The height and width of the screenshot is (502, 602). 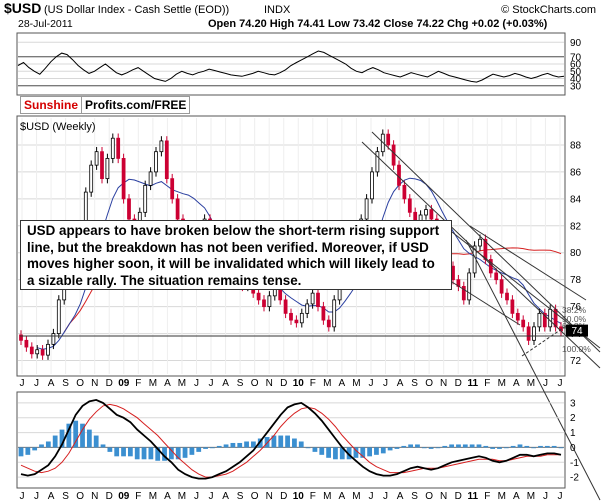 I want to click on logo-part1: Sunshine, so click(x=52, y=105).